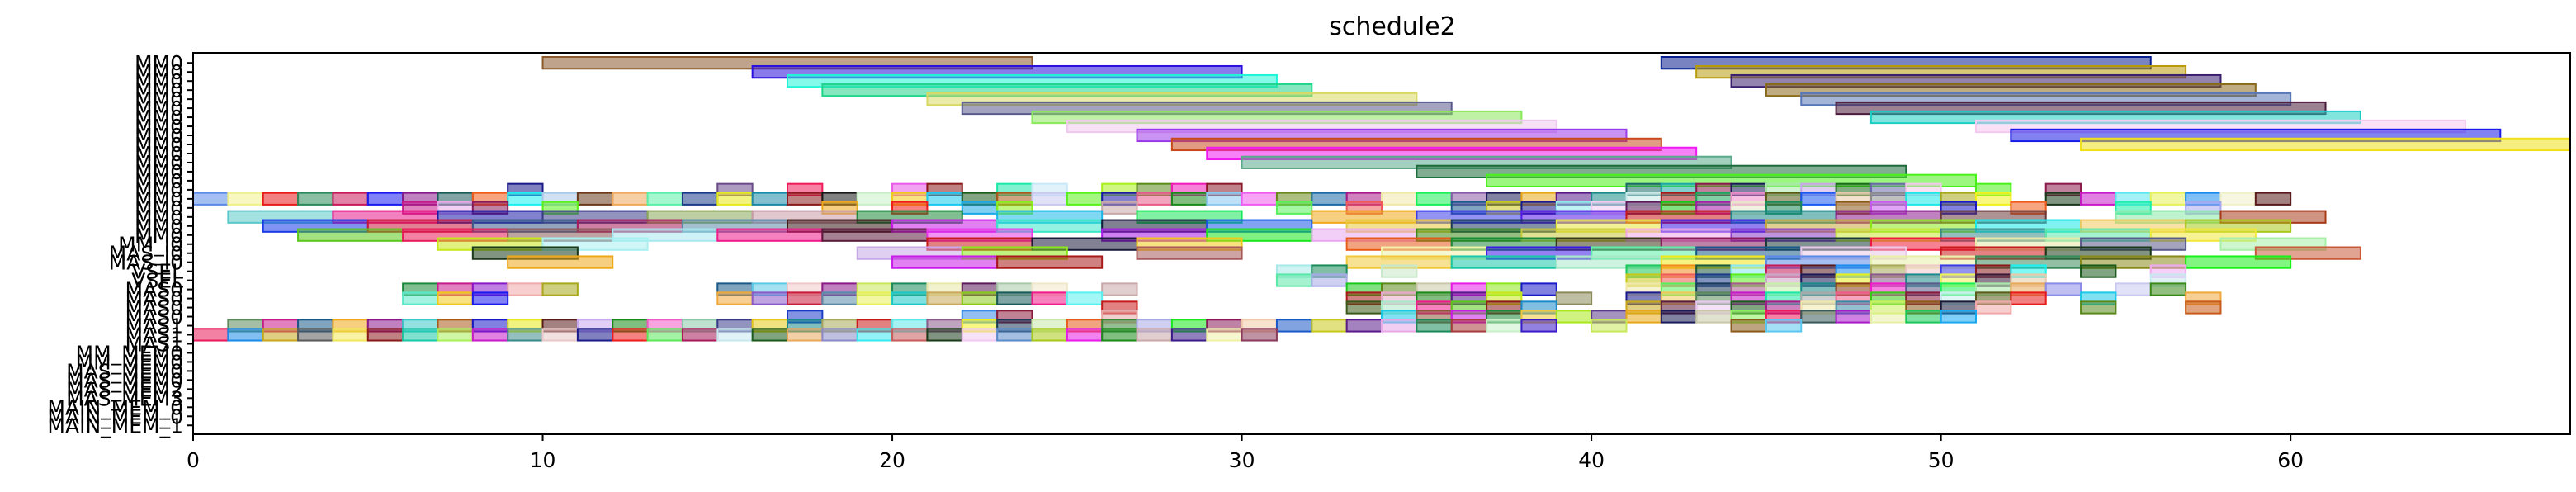 Image resolution: width=2576 pixels, height=492 pixels. Describe the element at coordinates (1591, 460) in the screenshot. I see `x-tick-label: 40` at that location.